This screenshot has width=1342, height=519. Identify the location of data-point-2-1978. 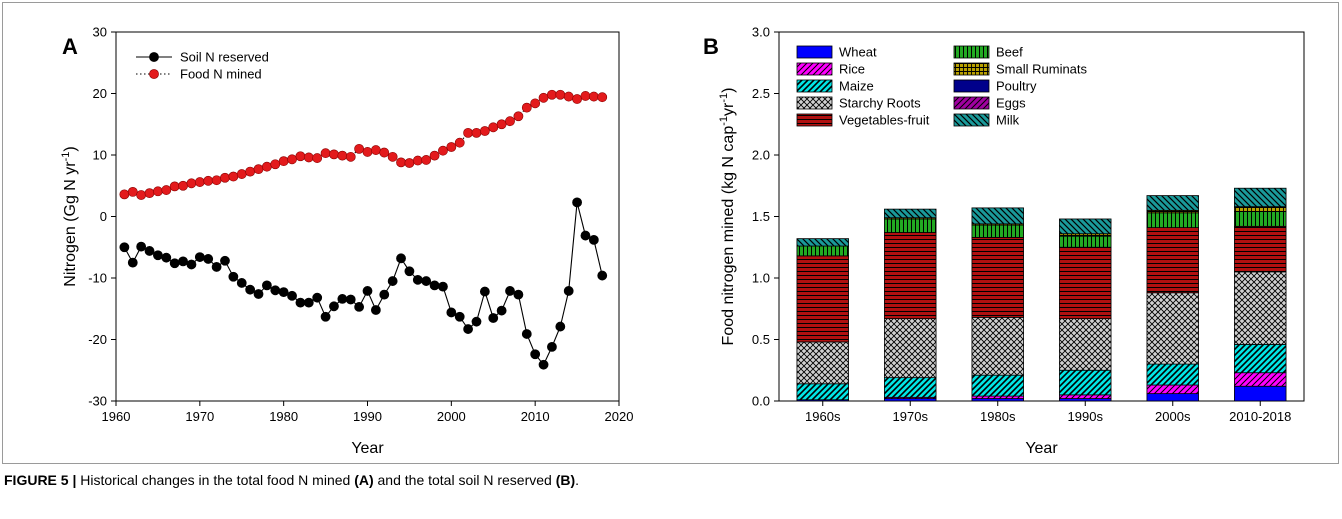
(266, 166).